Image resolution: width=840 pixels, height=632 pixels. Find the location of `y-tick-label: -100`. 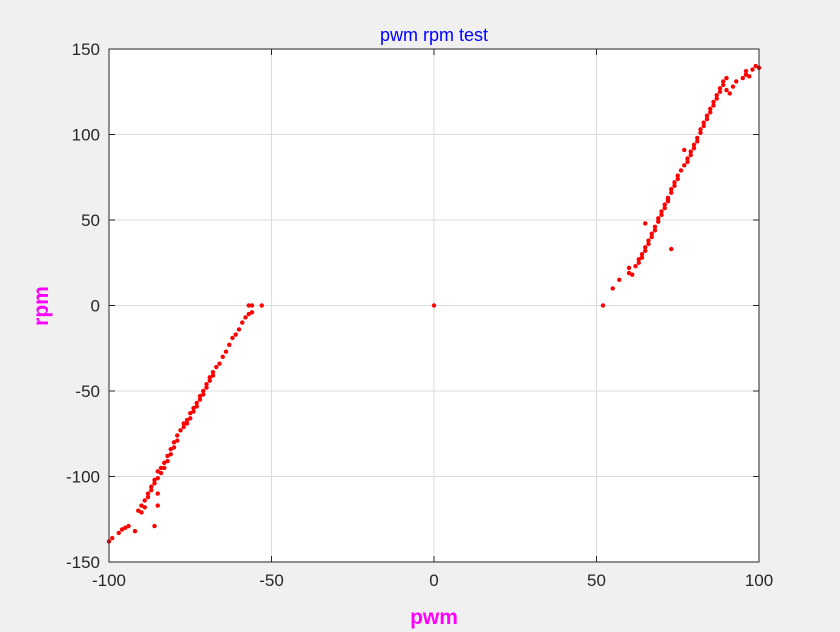

y-tick-label: -100 is located at coordinates (83, 477).